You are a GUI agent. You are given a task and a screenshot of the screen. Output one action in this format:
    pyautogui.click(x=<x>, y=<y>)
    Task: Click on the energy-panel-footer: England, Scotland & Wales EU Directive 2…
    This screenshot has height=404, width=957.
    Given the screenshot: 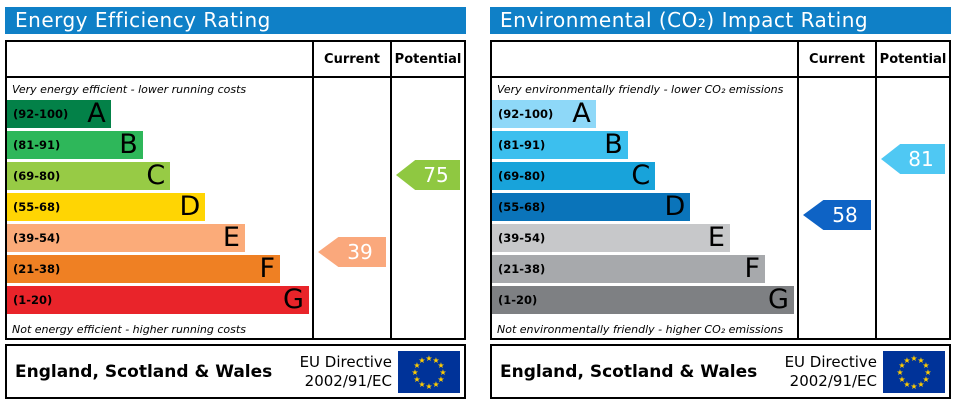 What is the action you would take?
    pyautogui.click(x=235, y=371)
    